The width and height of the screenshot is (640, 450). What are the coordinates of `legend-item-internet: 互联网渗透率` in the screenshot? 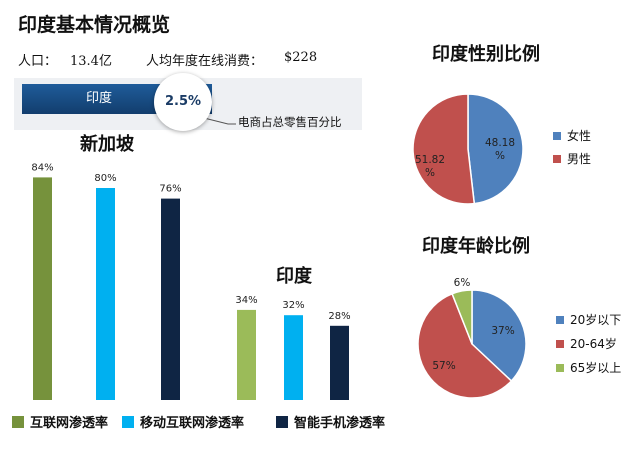 It's located at (60, 421).